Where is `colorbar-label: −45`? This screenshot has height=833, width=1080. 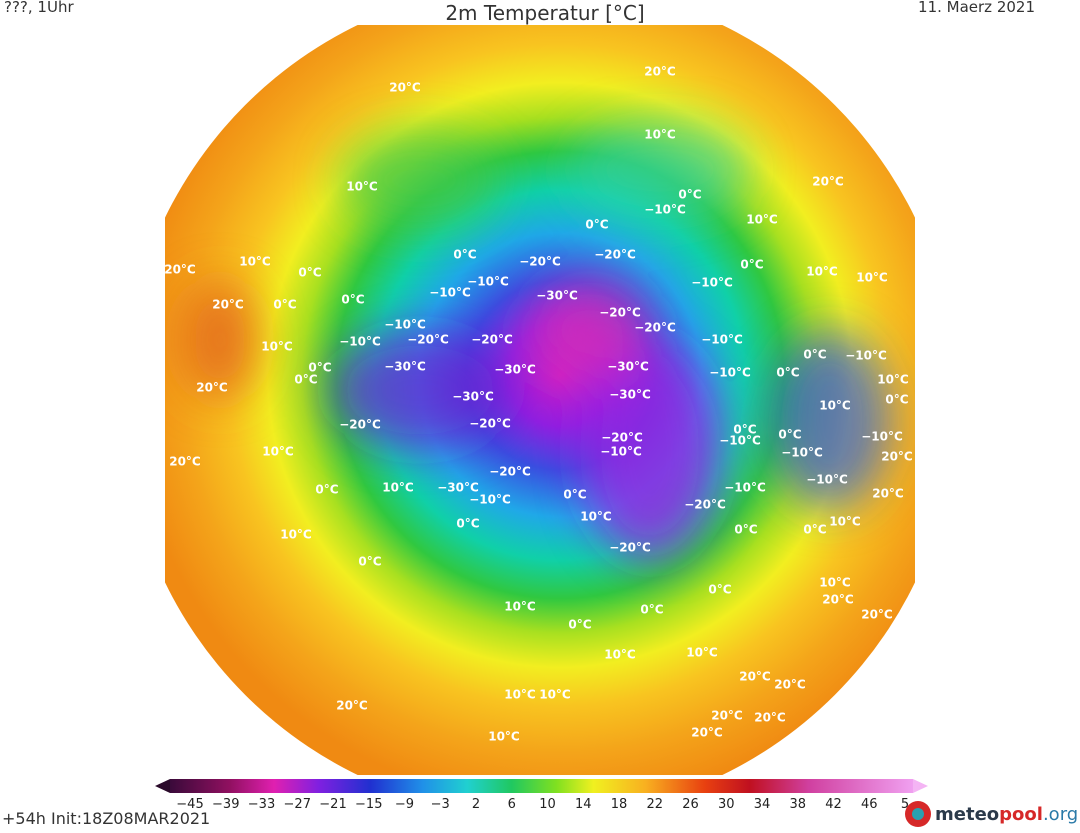 colorbar-label: −45 is located at coordinates (189, 804).